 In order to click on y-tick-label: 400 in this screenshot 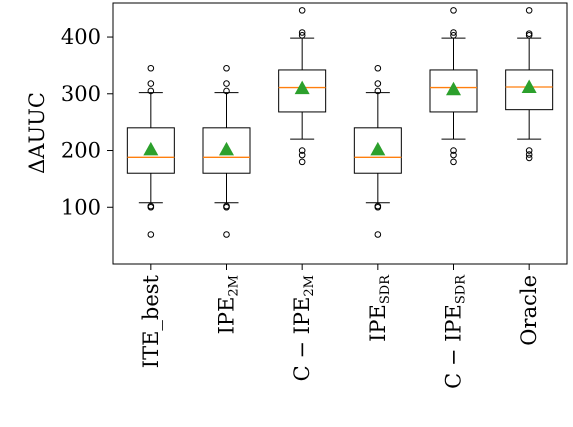, I will do `click(81, 37)`.